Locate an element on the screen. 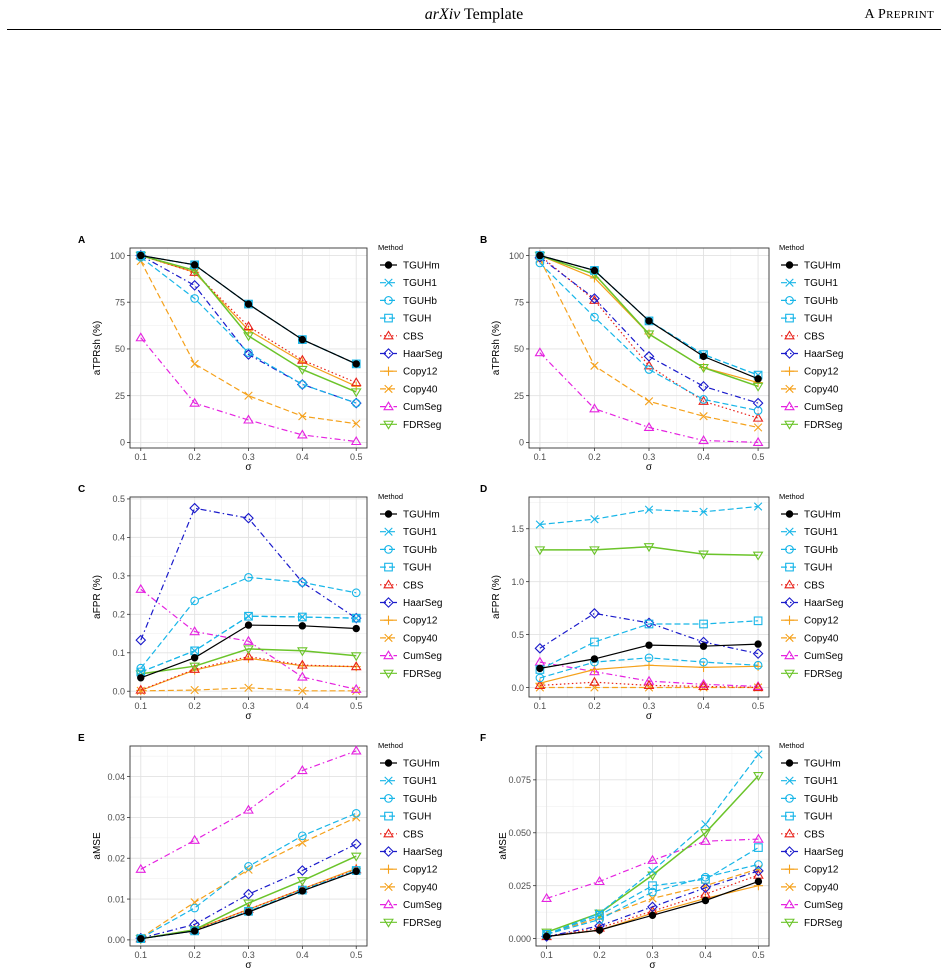 This screenshot has height=979, width=948. legend-item: TGUHm is located at coordinates (811, 266).